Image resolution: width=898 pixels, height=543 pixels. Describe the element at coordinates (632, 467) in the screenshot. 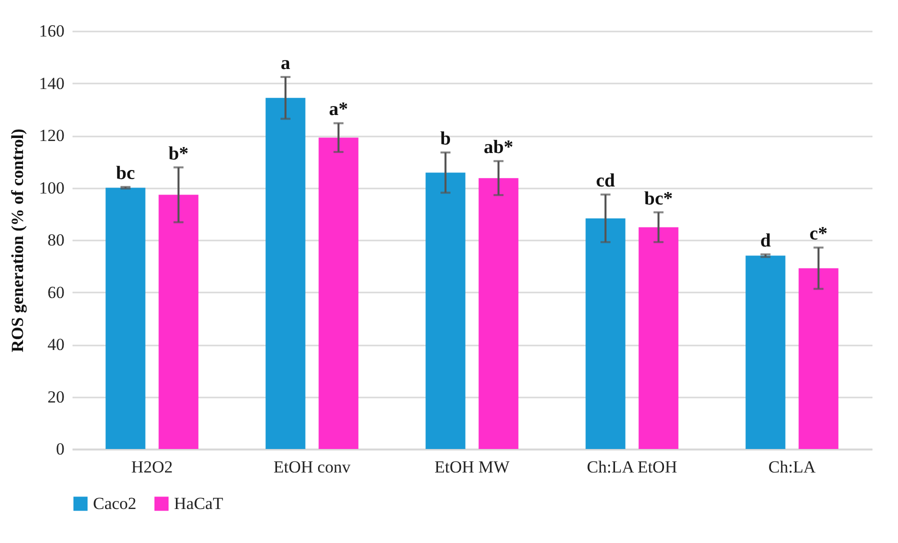

I see `x-tick-label: Ch:LA EtOH` at that location.